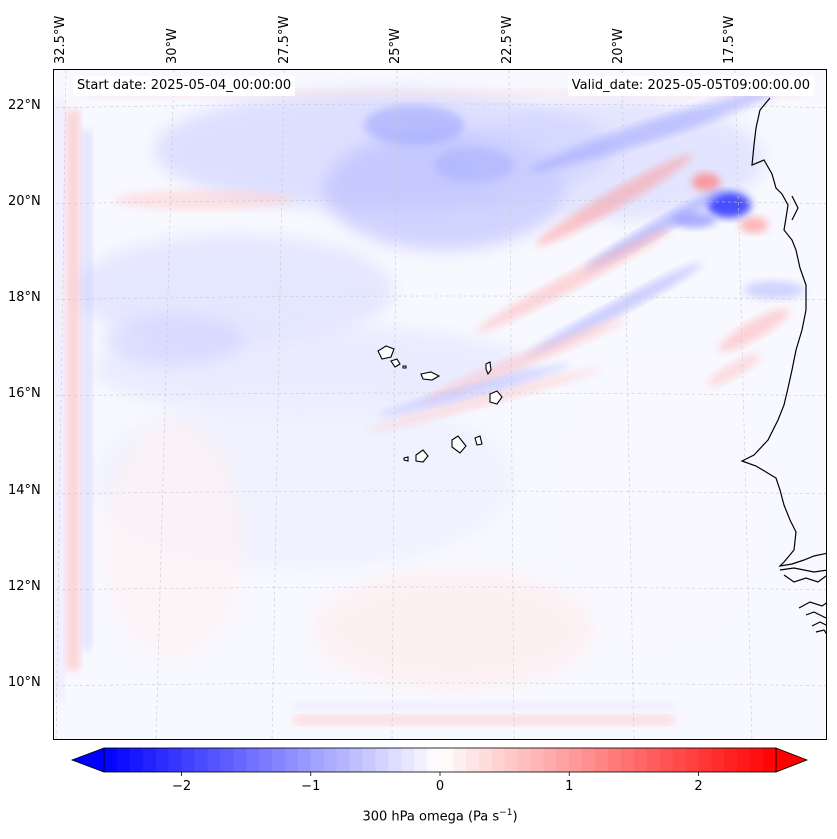 Image resolution: width=837 pixels, height=839 pixels. I want to click on colorbar-ticks, so click(440, 774).